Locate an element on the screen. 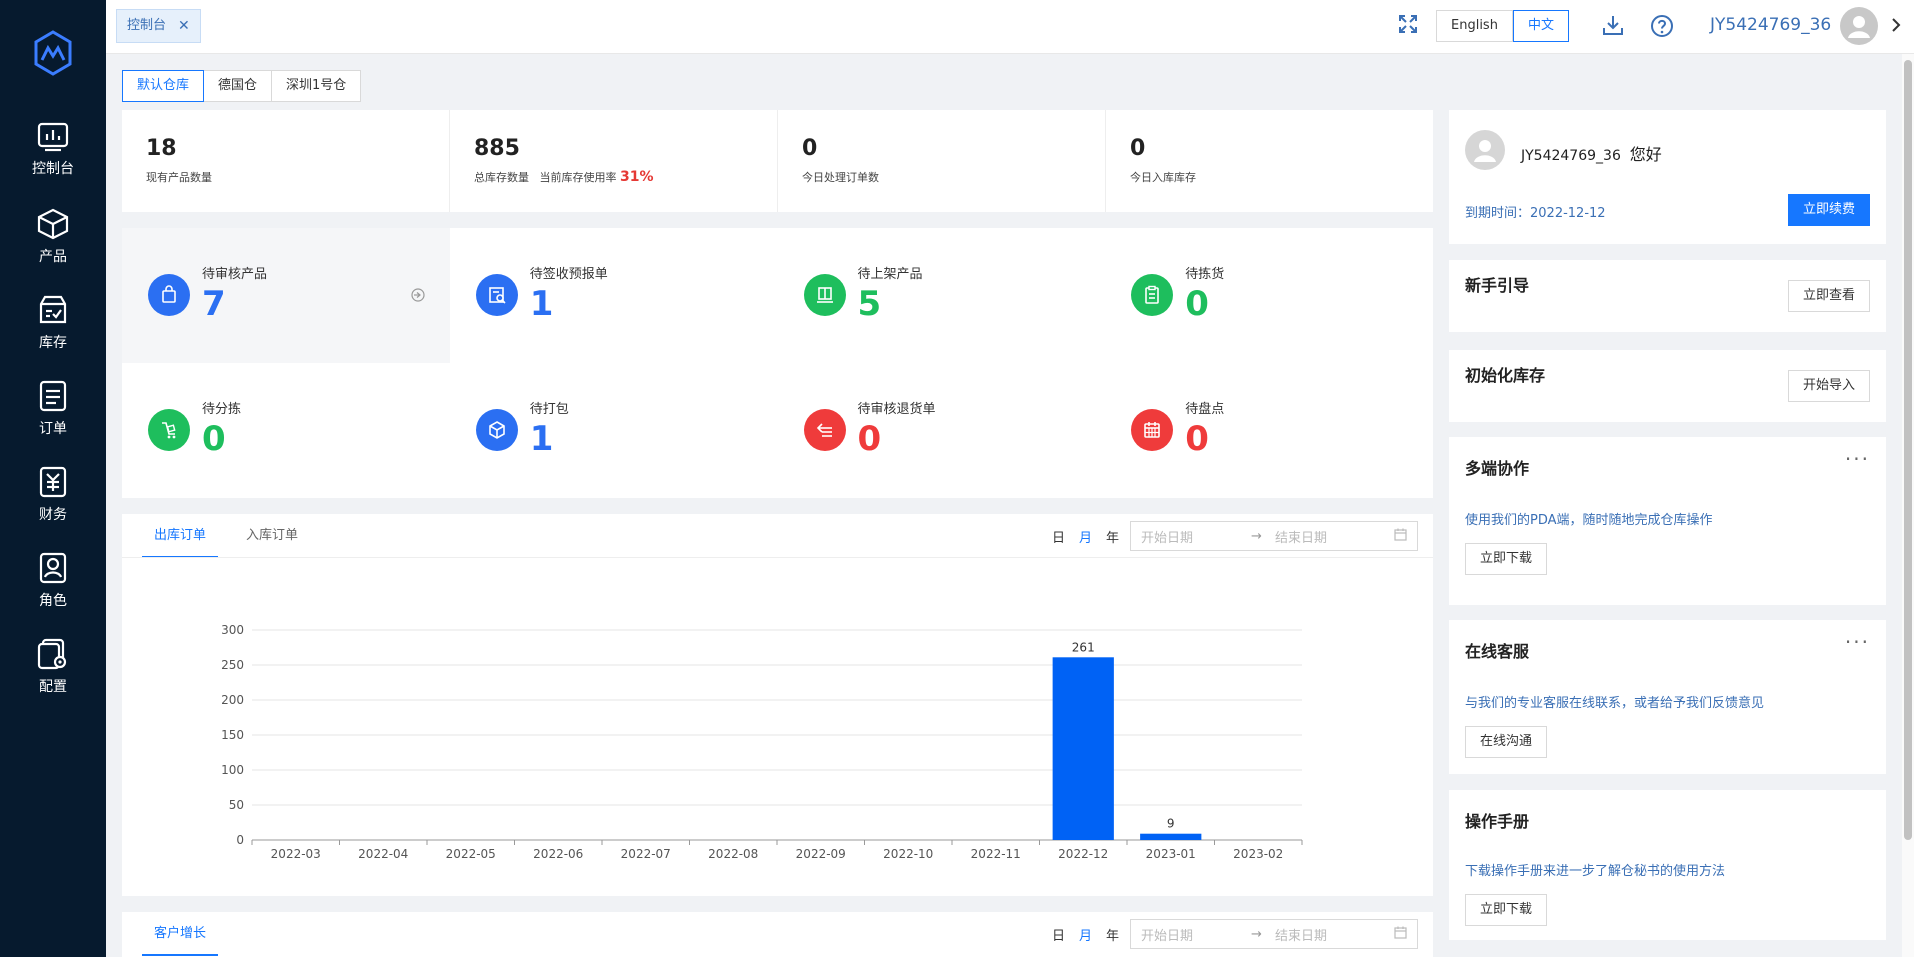  task-pending-asn-receipt: 待签收预报单 1 is located at coordinates (614, 295).